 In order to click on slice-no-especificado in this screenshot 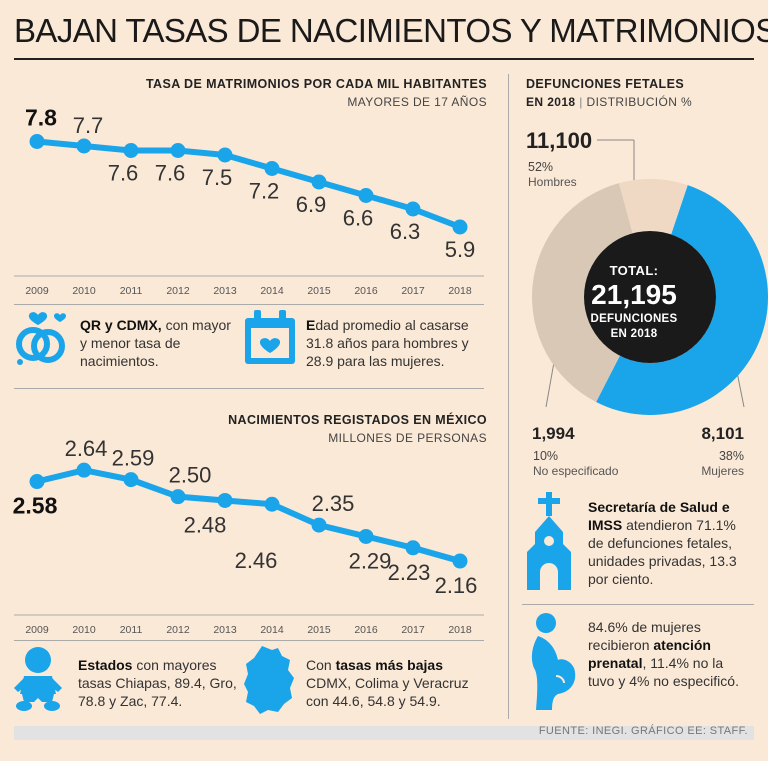, I will do `click(653, 207)`.